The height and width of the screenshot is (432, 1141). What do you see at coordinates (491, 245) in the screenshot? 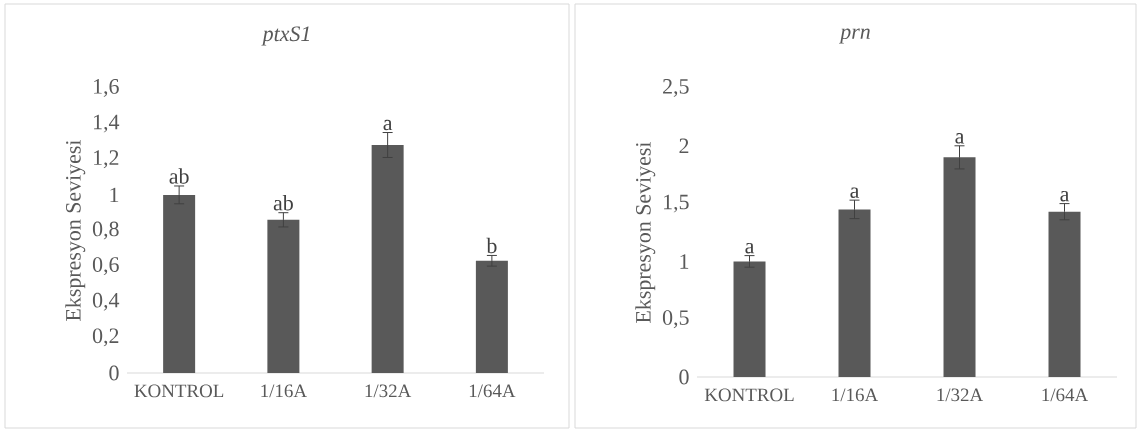
I see `annotation: b` at bounding box center [491, 245].